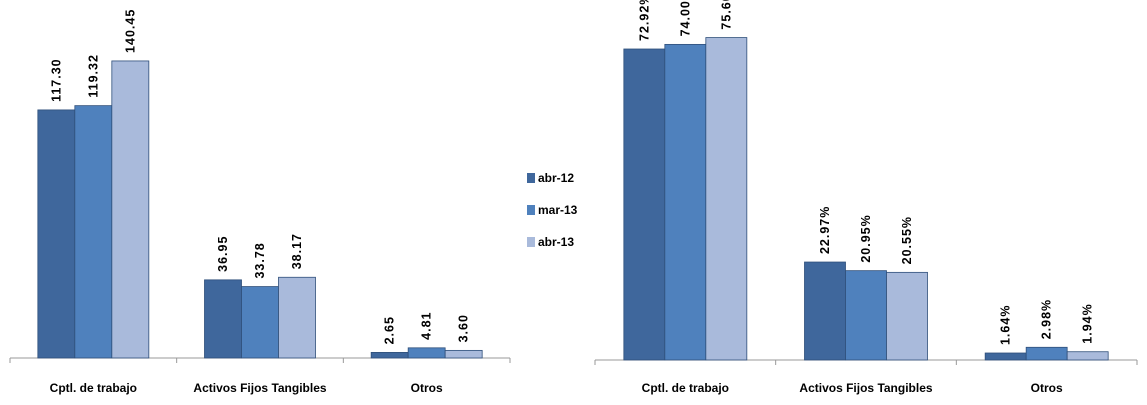 The image size is (1147, 405). I want to click on value-label: 20.55%, so click(907, 240).